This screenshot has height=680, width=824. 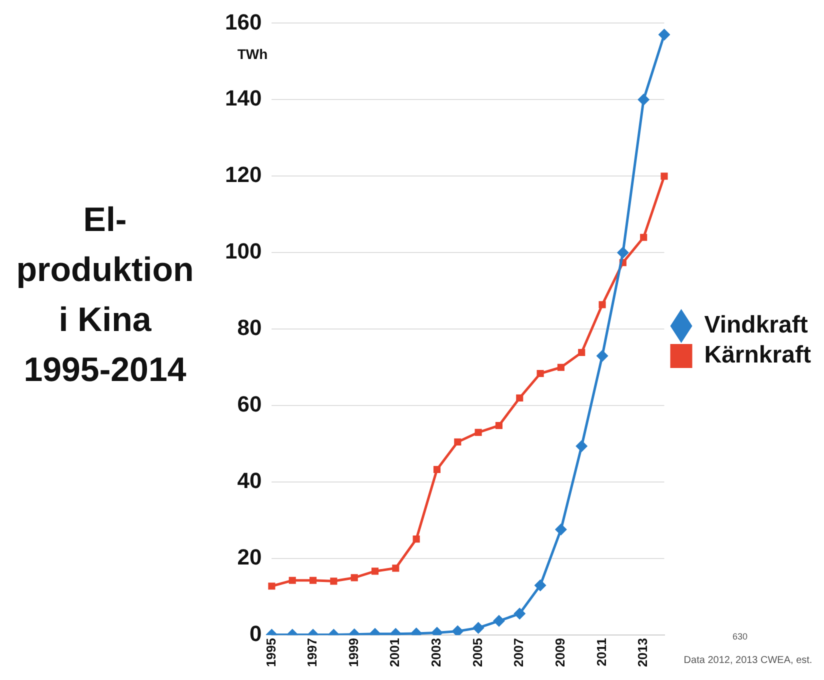 I want to click on x-tick-label: 1995, so click(x=270, y=652).